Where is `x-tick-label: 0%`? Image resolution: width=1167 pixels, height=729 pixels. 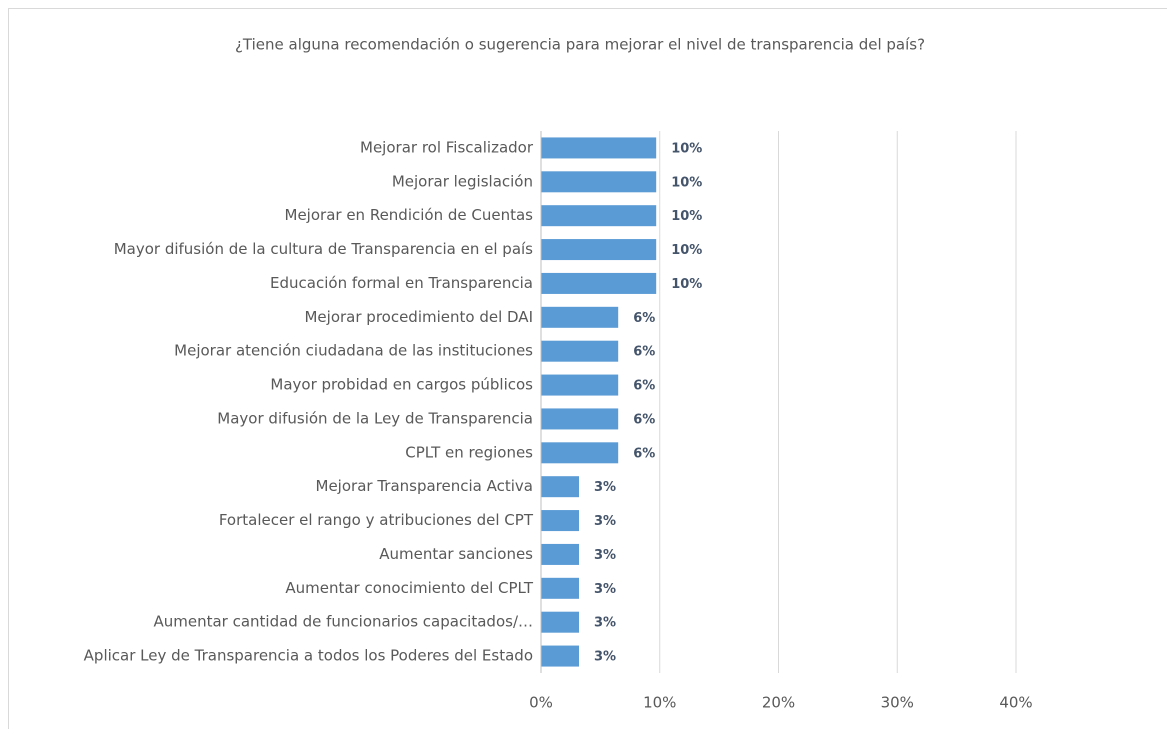 x-tick-label: 0% is located at coordinates (541, 703).